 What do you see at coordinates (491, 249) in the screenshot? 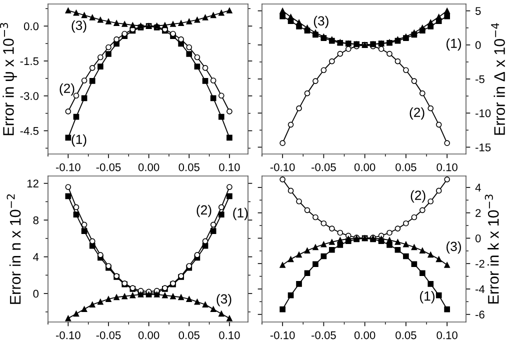
I see `y2-axis-title: Error in k x 10$^{−3}$` at bounding box center [491, 249].